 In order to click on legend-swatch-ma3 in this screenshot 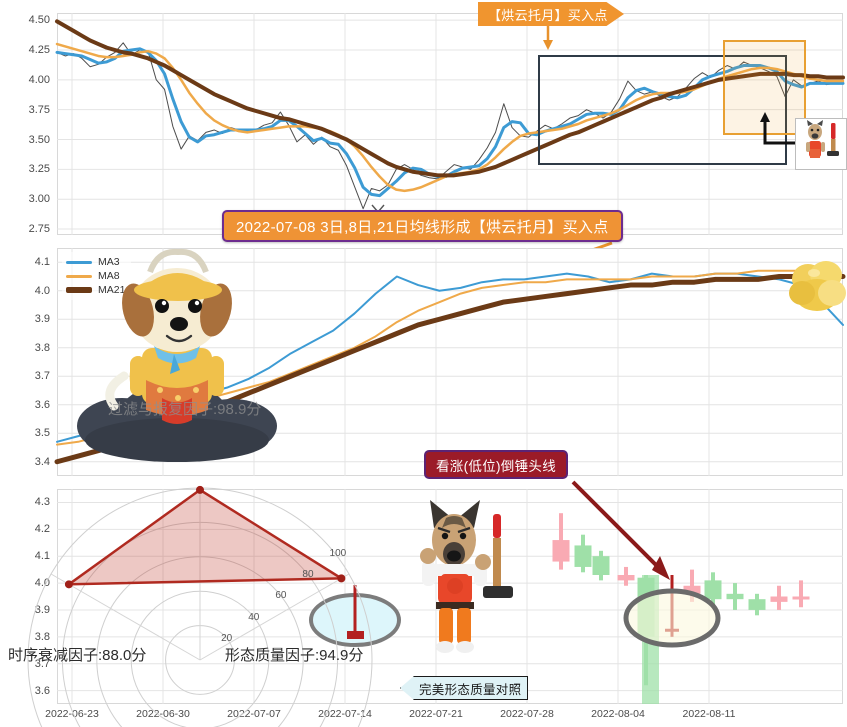, I will do `click(79, 262)`.